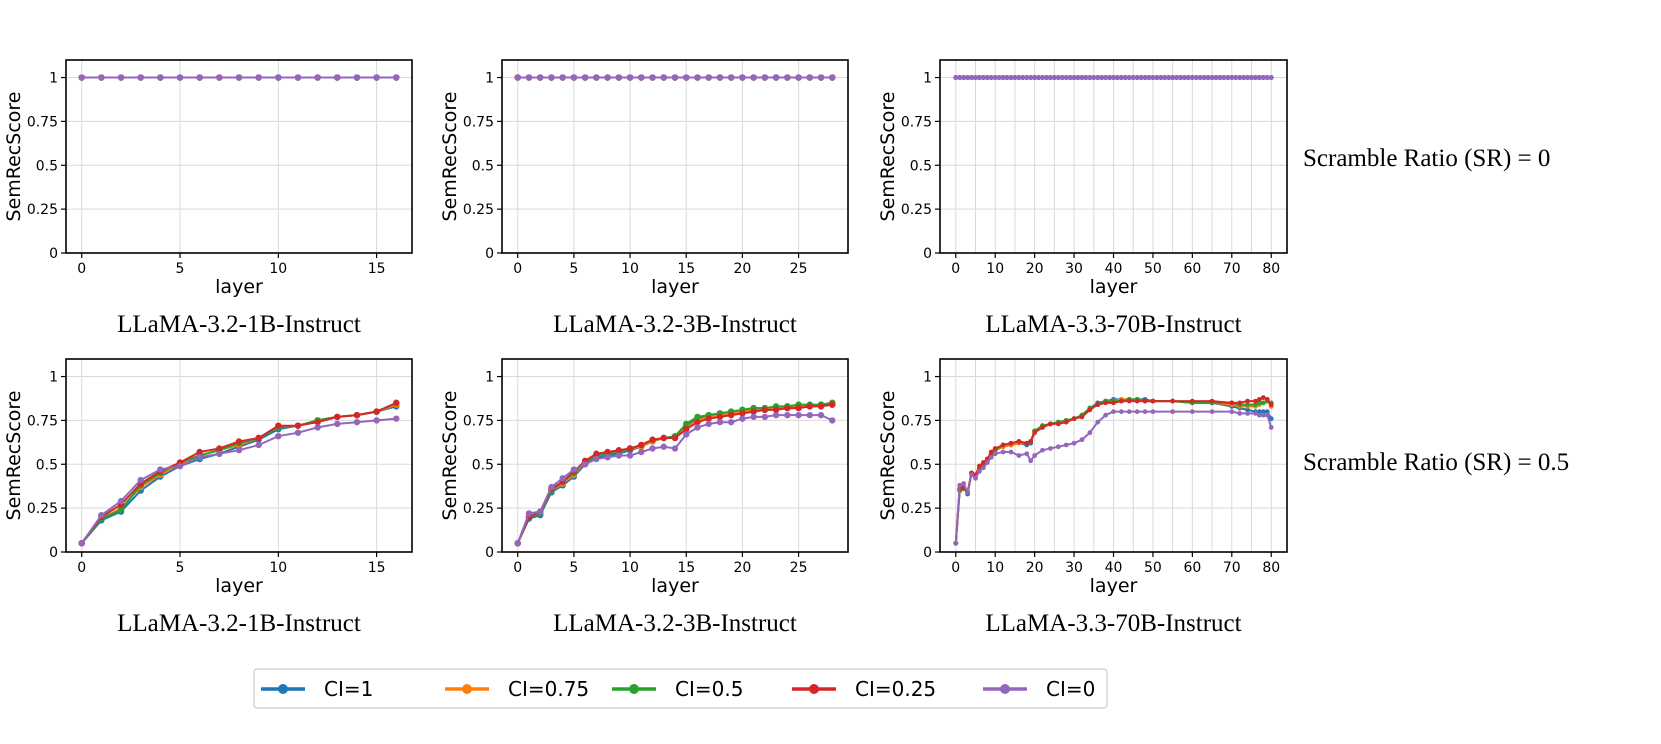 Image resolution: width=1661 pixels, height=744 pixels. I want to click on legend: CI=1 CI=0.75 CI=0.5 CI=0.25 CI=0, so click(680, 688).